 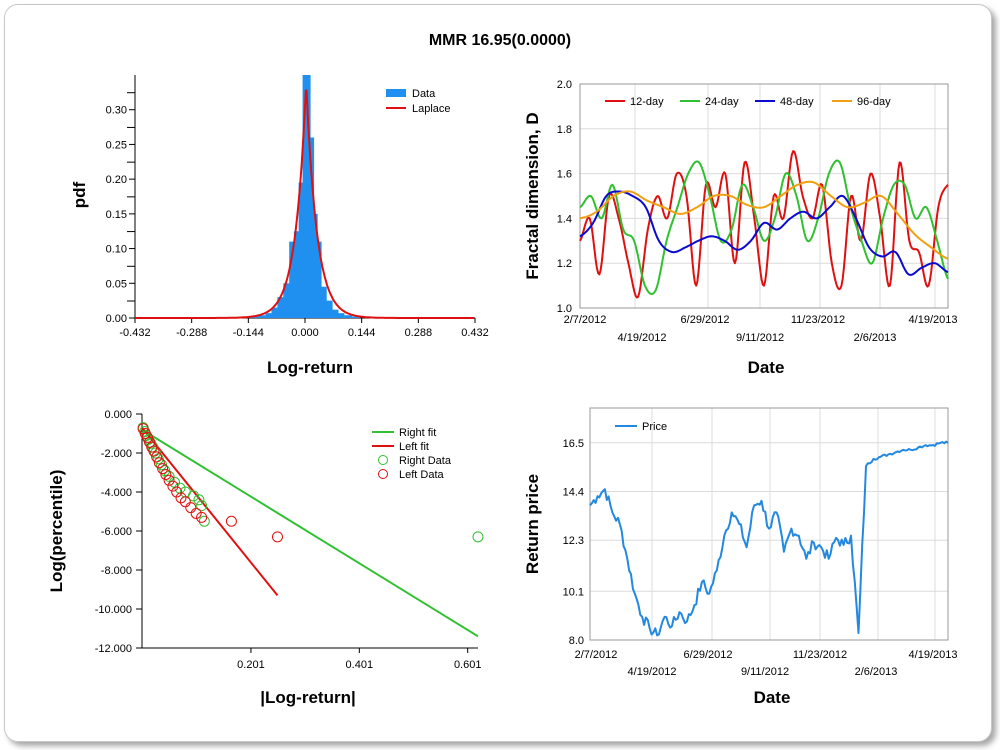 What do you see at coordinates (573, 493) in the screenshot?
I see `price-y-tick-label: 14.4` at bounding box center [573, 493].